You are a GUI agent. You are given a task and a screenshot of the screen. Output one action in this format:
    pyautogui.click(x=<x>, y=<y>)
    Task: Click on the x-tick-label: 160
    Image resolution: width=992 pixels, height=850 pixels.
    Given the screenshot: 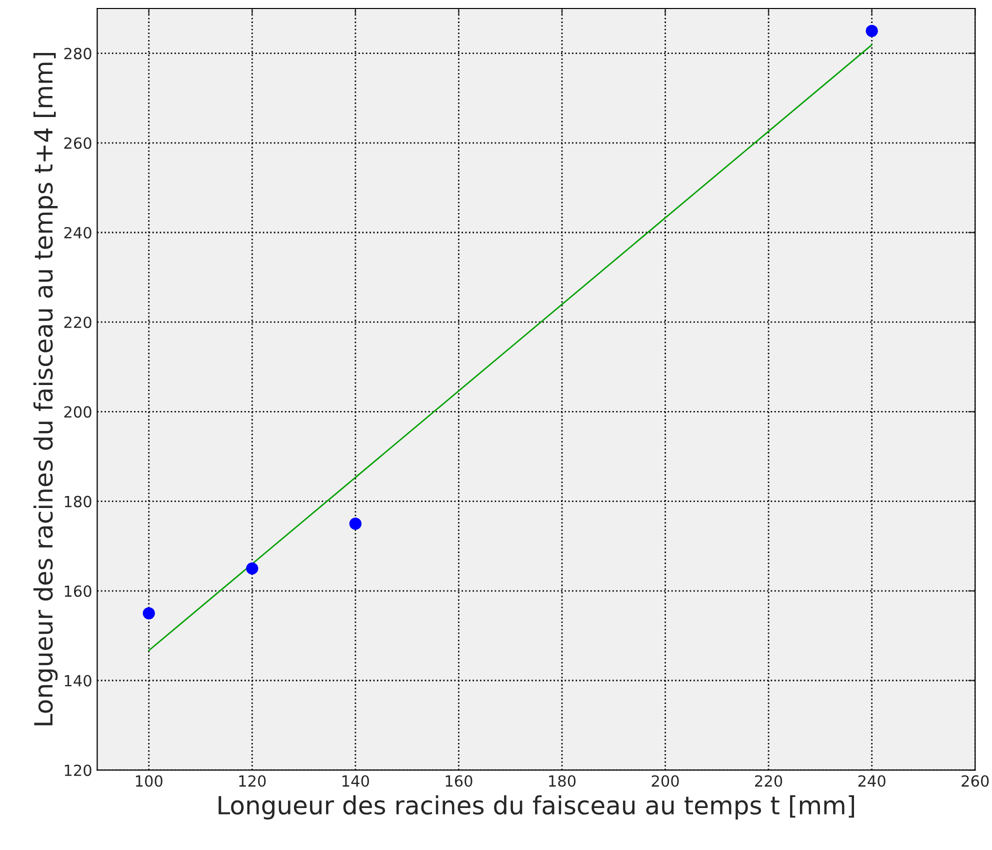 What is the action you would take?
    pyautogui.click(x=459, y=781)
    